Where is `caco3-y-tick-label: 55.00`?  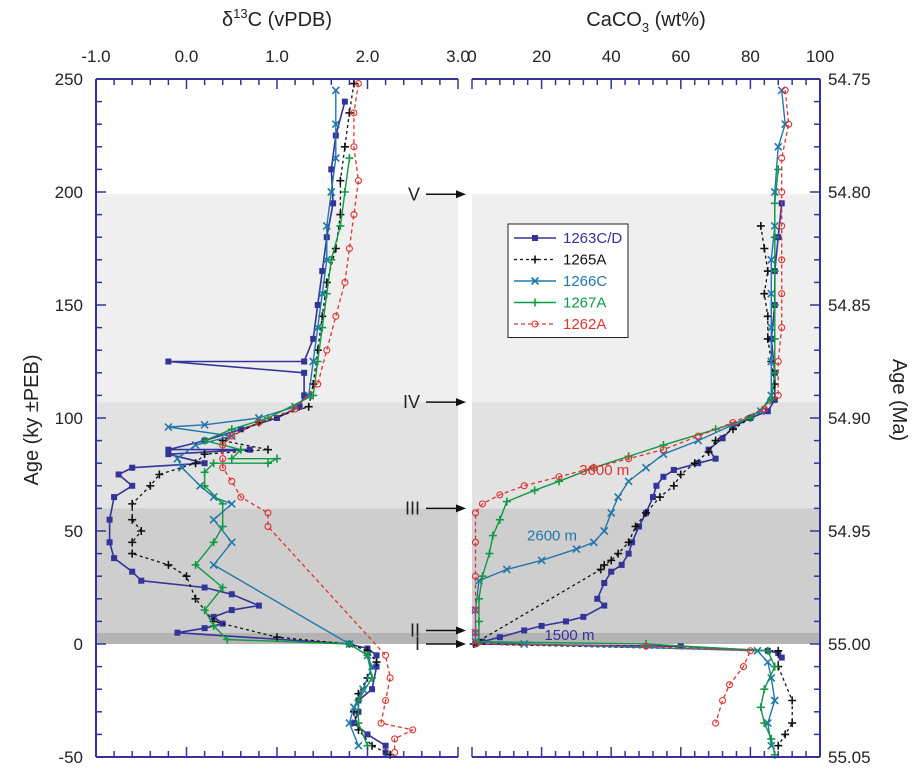
caco3-y-tick-label: 55.00 is located at coordinates (849, 644).